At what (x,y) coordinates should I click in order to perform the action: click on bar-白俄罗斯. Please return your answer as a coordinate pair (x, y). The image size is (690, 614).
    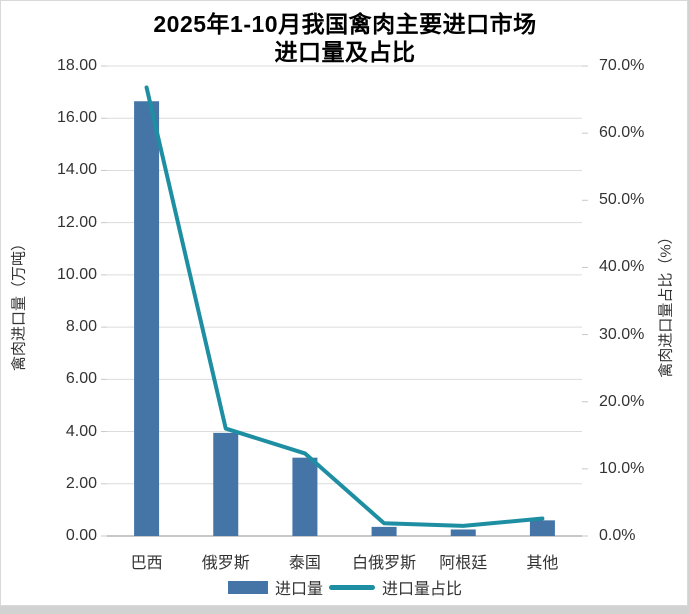
    Looking at the image, I should click on (384, 531).